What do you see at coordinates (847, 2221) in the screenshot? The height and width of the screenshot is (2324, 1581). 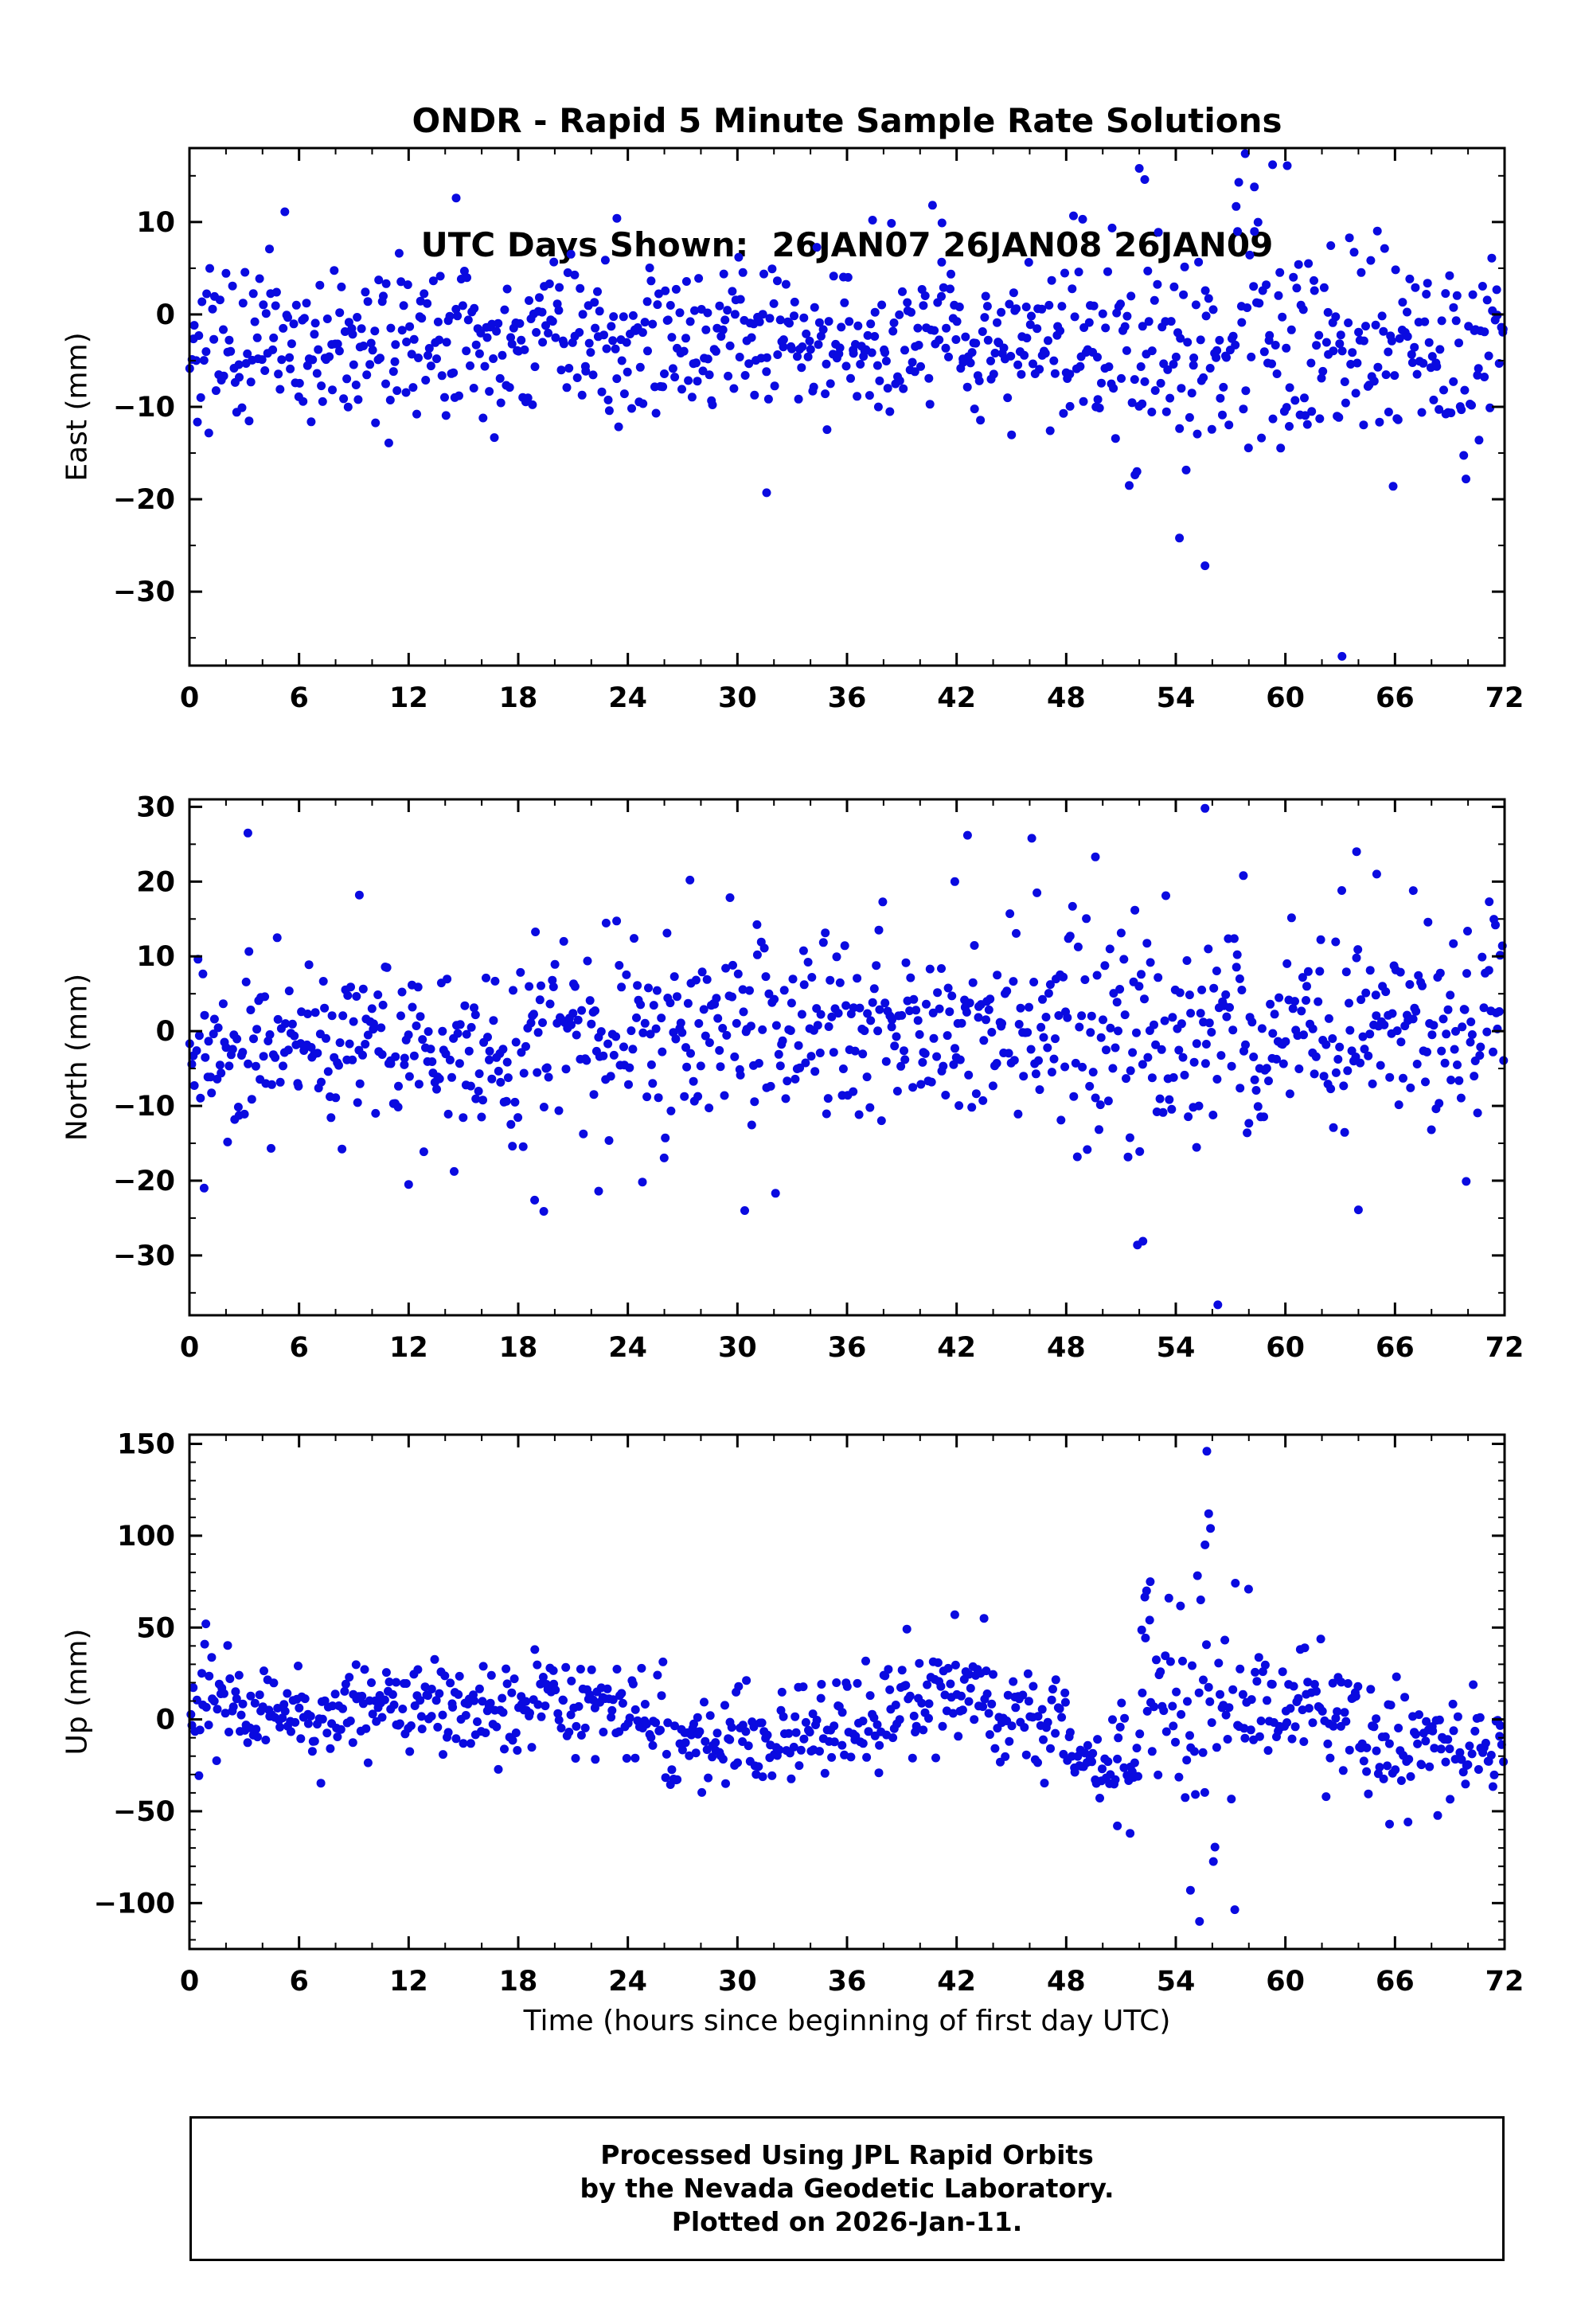 I see `footer-line-3: Plotted on 2026-Jan-11.` at bounding box center [847, 2221].